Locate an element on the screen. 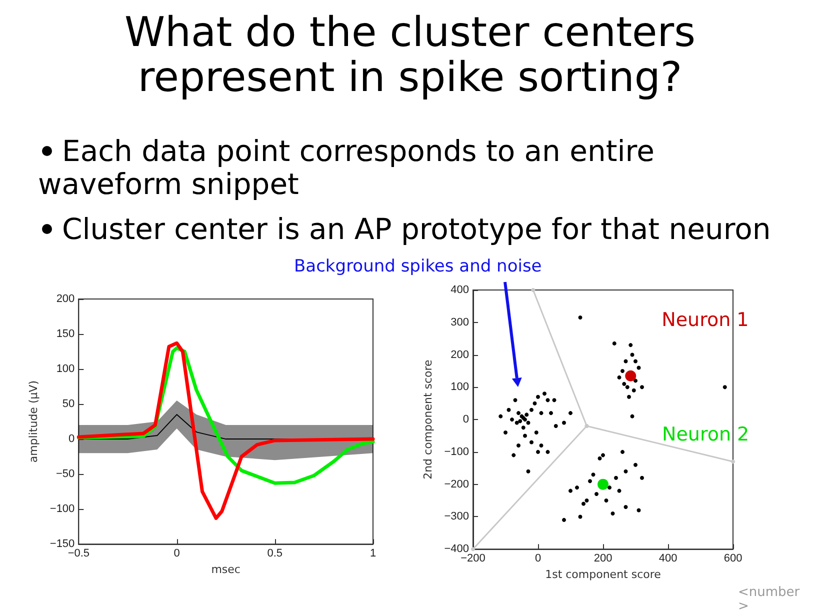  y-tick-label: −300 is located at coordinates (456, 516).